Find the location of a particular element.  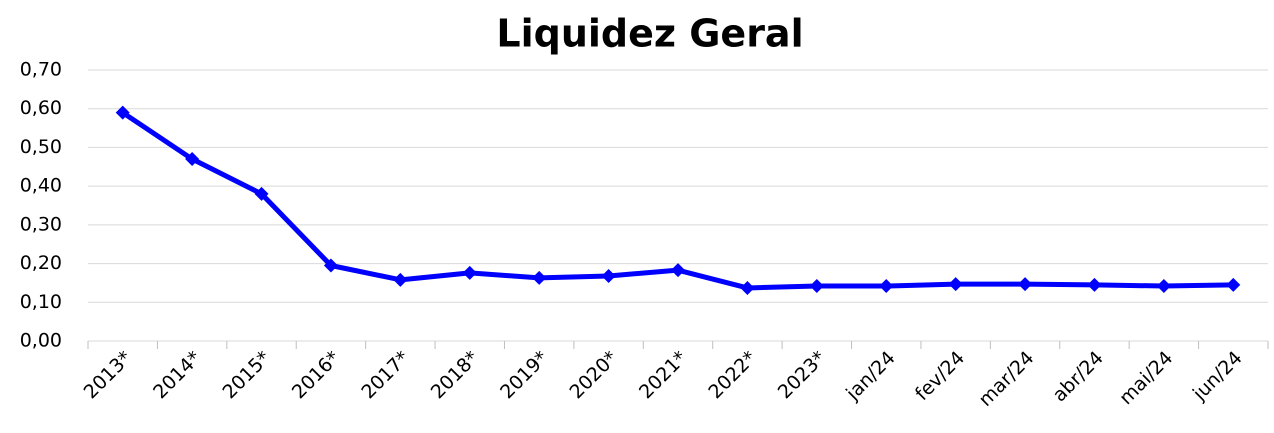

chart-title: Liquidez Geral is located at coordinates (649, 34).